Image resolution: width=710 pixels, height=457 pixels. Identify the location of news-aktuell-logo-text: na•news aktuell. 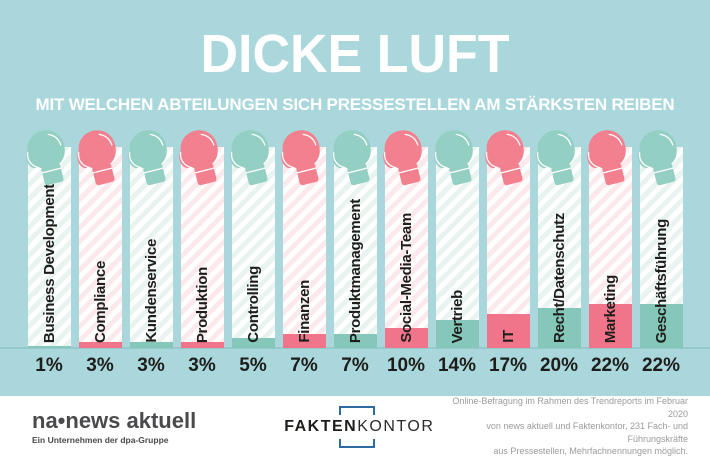
(114, 420).